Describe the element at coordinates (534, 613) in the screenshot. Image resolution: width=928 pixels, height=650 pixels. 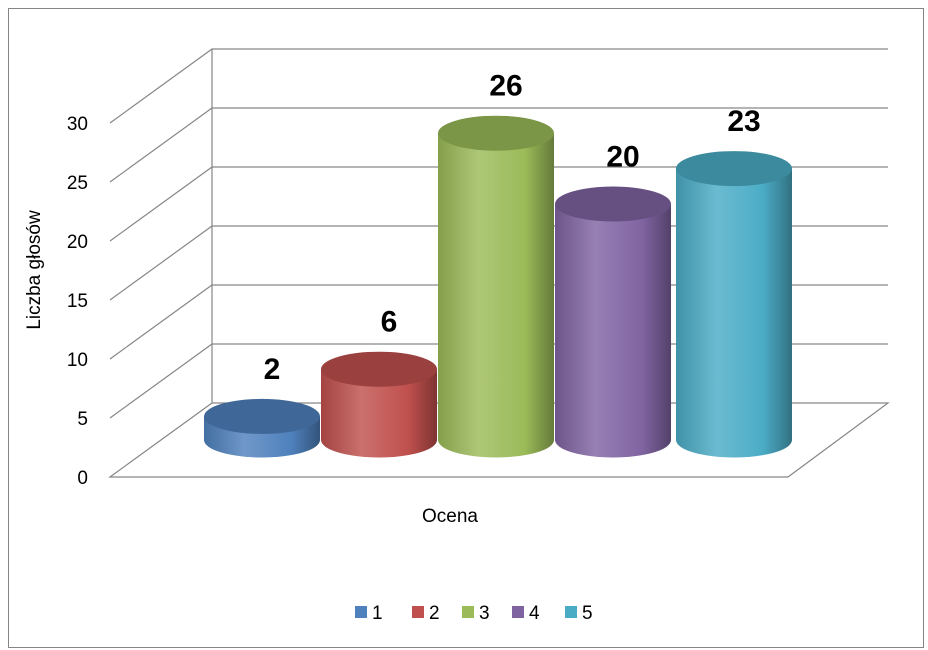
I see `legend-label: 4` at that location.